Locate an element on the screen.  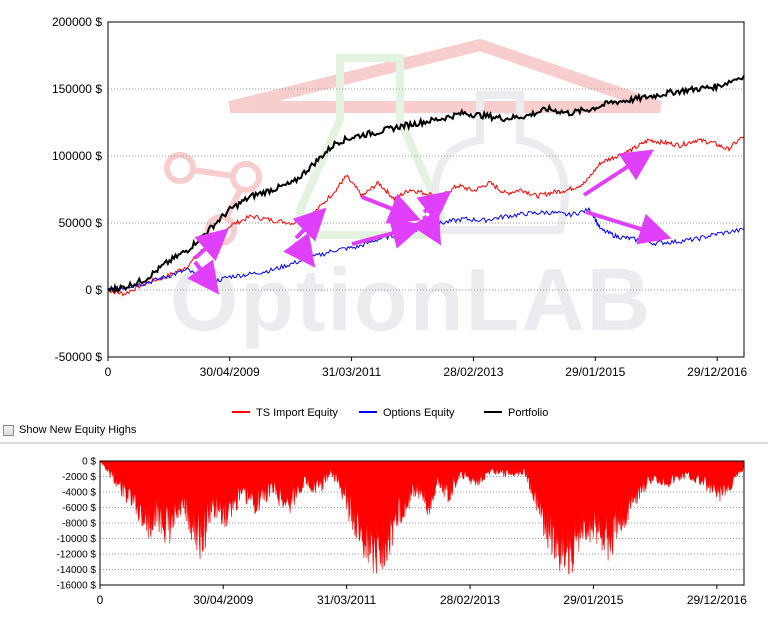
chart-legend: TS Import Equity Options Equity Portfolio is located at coordinates (390, 413).